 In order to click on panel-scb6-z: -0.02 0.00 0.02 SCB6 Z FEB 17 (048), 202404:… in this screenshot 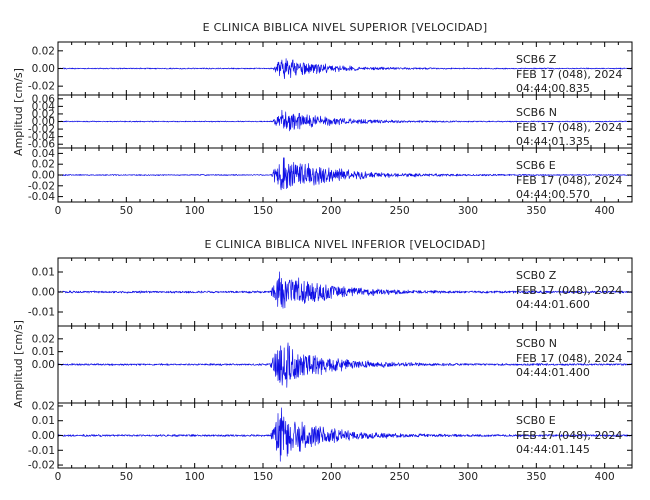, I will do `click(330, 68)`.